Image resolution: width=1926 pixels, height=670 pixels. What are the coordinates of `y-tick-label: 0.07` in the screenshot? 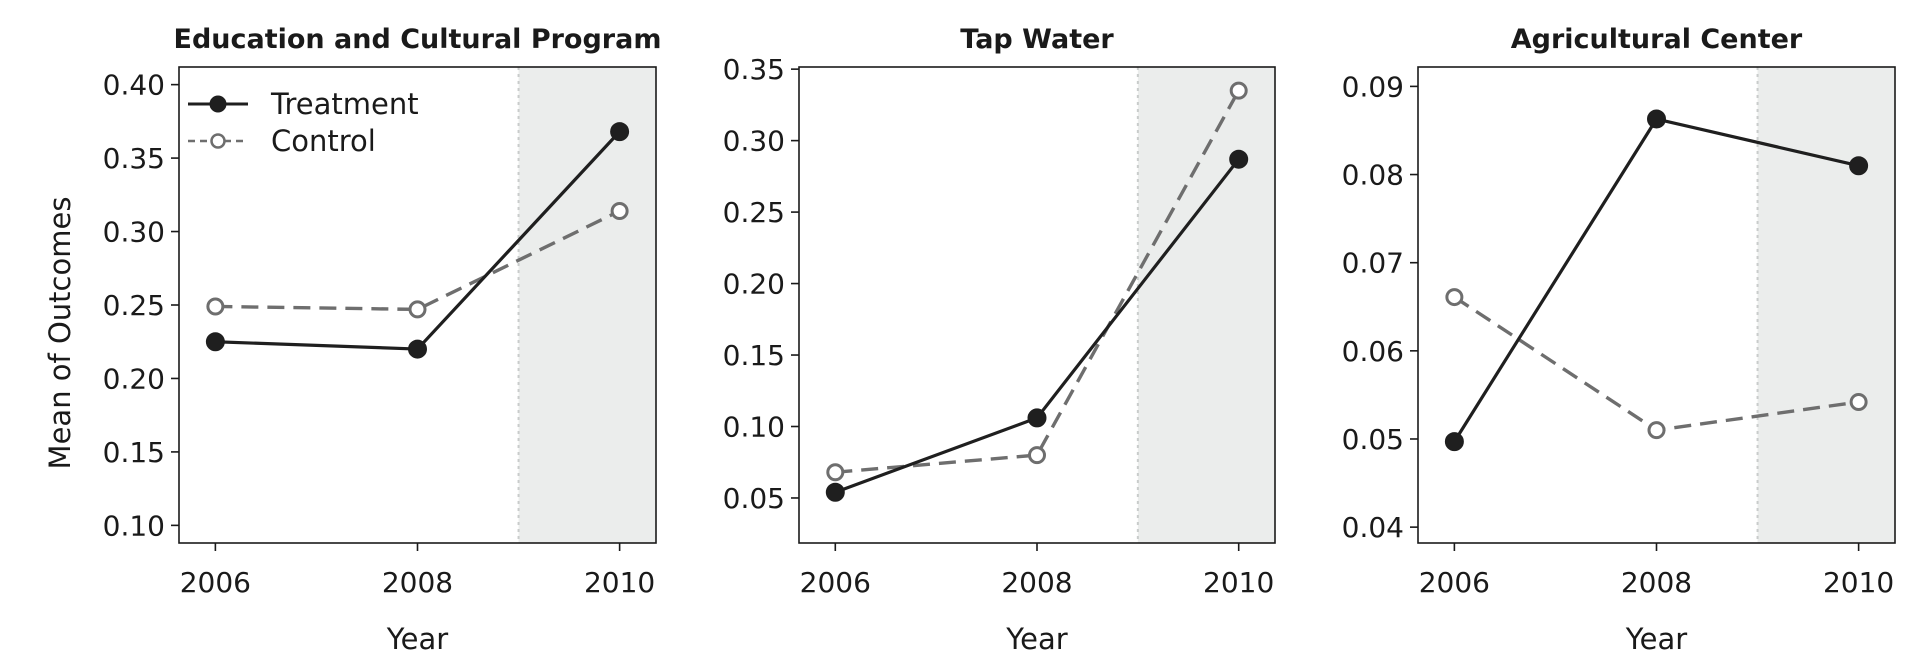 It's located at (1373, 263).